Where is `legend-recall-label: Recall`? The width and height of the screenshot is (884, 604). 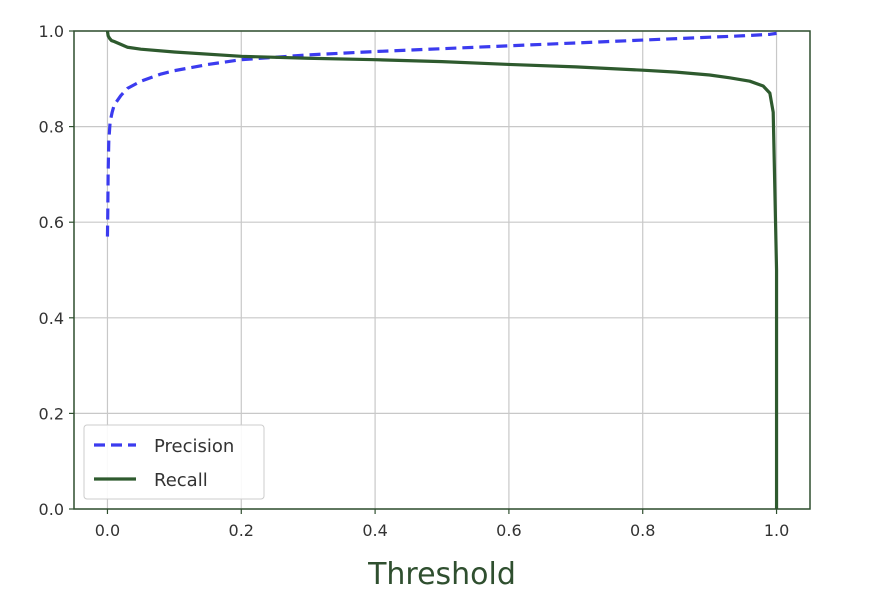 legend-recall-label: Recall is located at coordinates (181, 480).